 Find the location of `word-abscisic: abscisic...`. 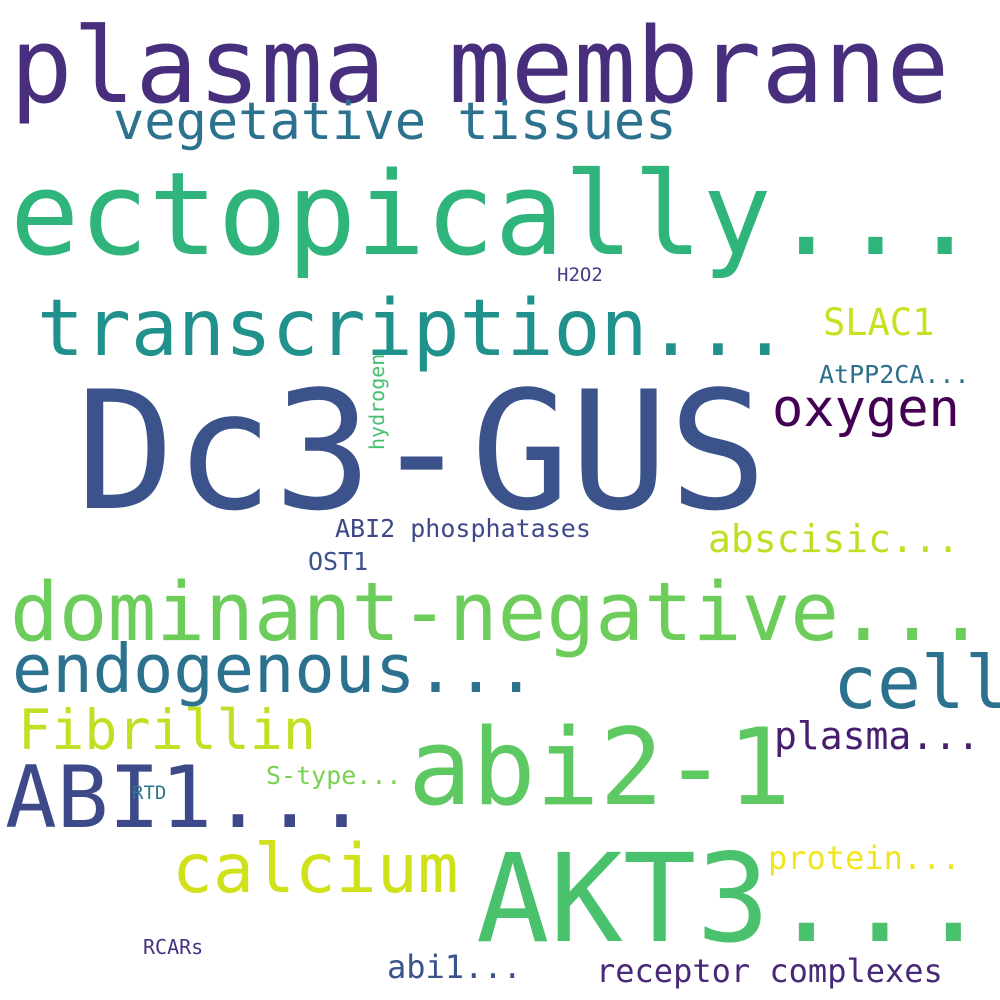

word-abscisic: abscisic... is located at coordinates (834, 539).